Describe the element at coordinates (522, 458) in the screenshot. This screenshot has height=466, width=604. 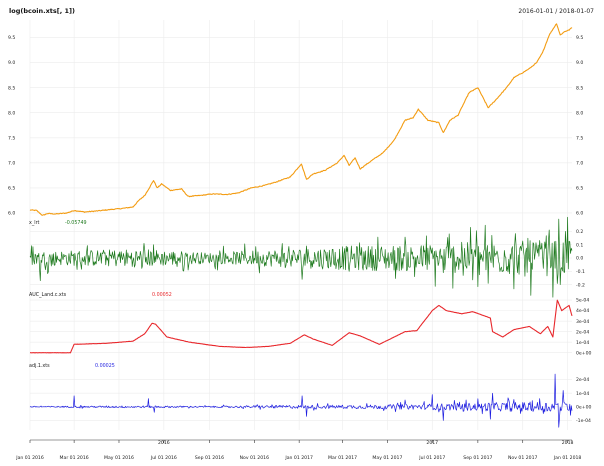
I see `x-tick-label: Nov 01 2017` at that location.